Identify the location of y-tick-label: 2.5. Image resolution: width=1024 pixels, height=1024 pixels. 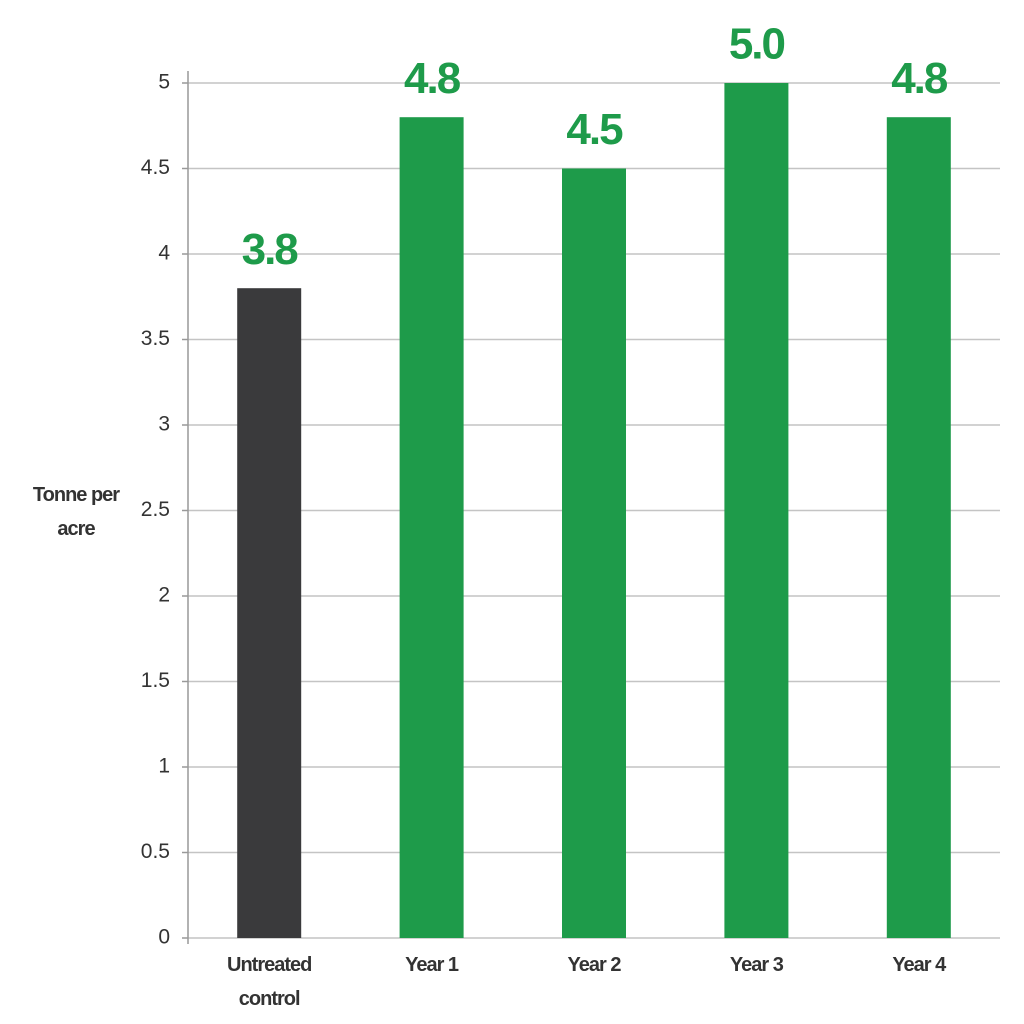
(155, 509).